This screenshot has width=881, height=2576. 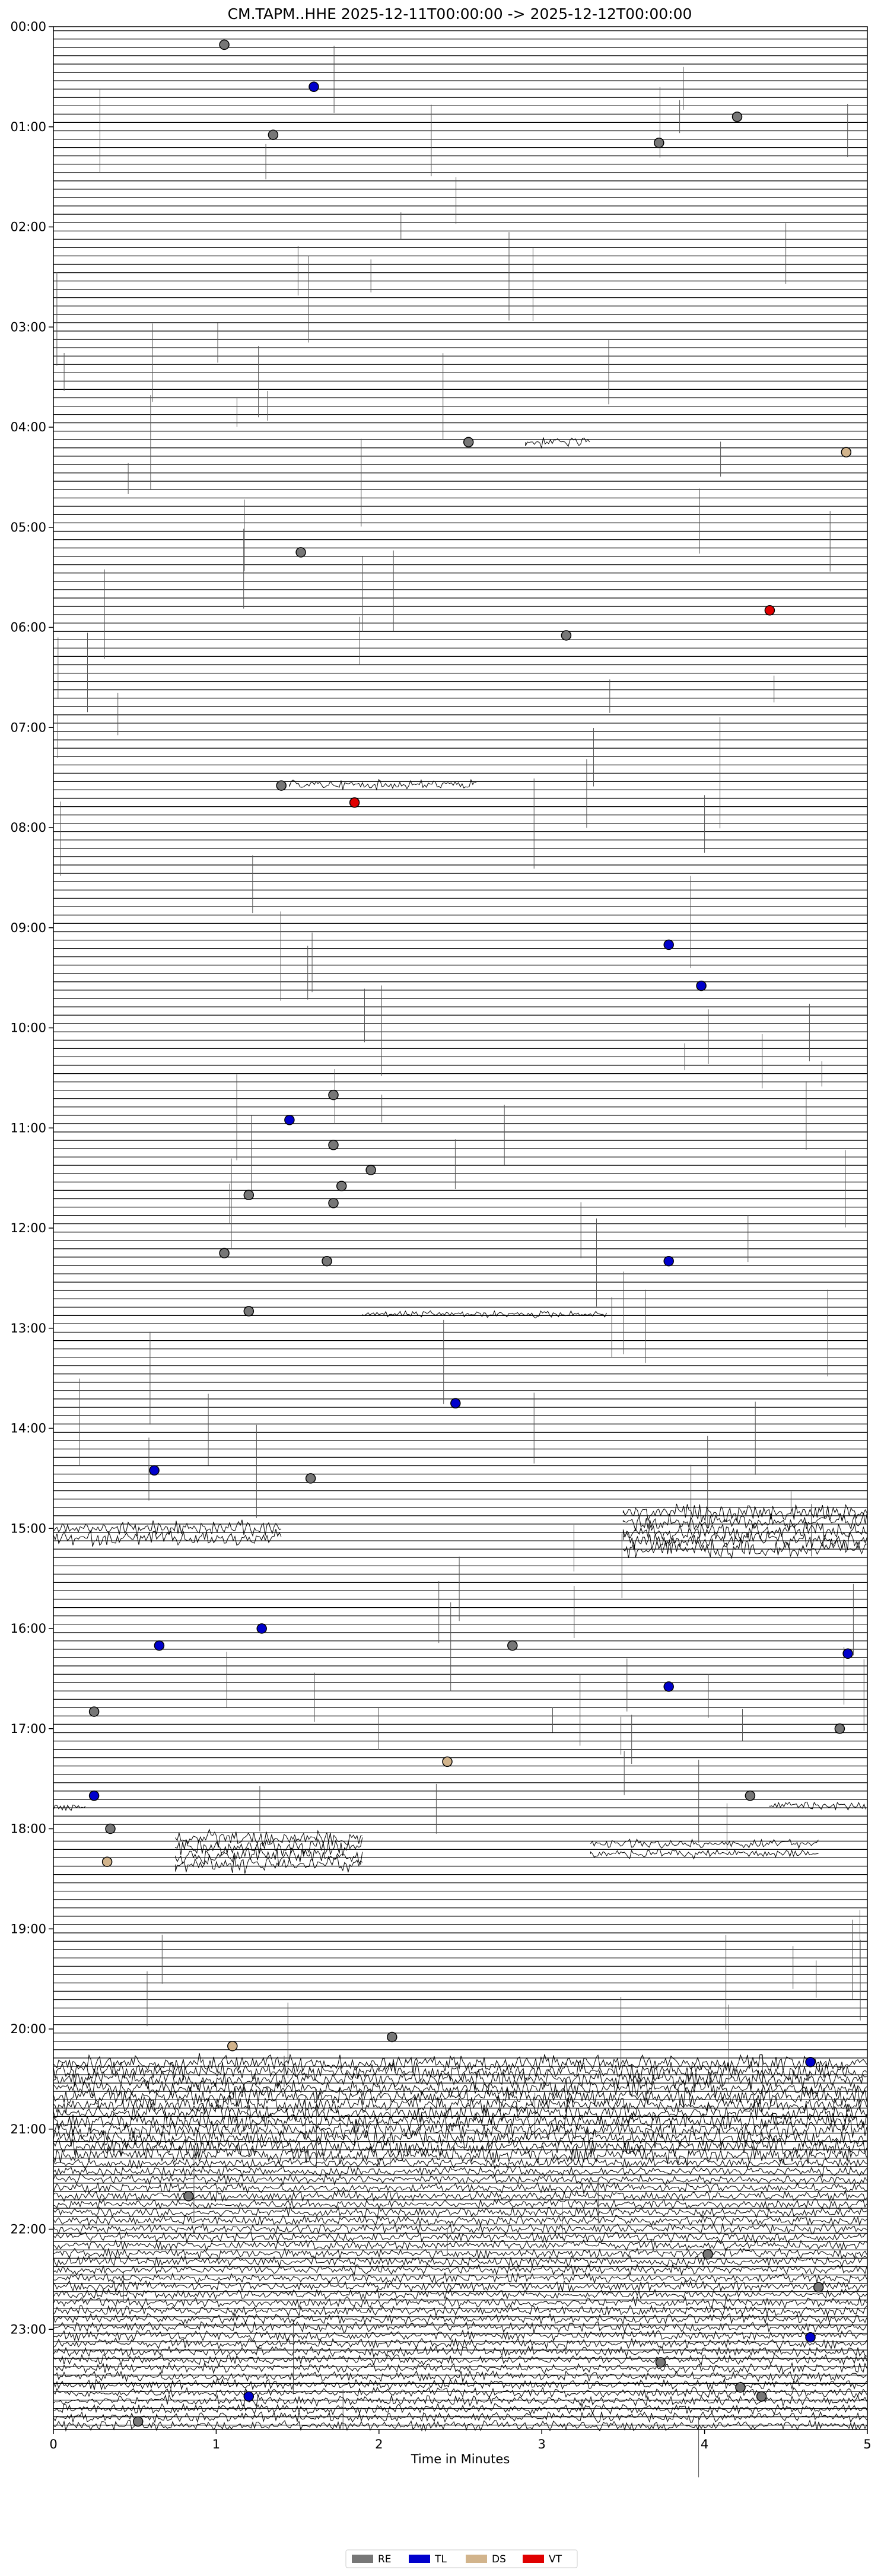 What do you see at coordinates (28, 1628) in the screenshot?
I see `y-tick-label: 16:00` at bounding box center [28, 1628].